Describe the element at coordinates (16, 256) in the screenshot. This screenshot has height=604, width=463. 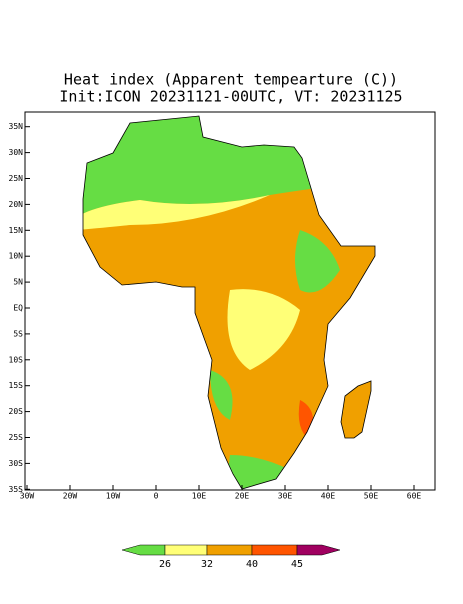
I see `lat-tick-label: 10N` at that location.